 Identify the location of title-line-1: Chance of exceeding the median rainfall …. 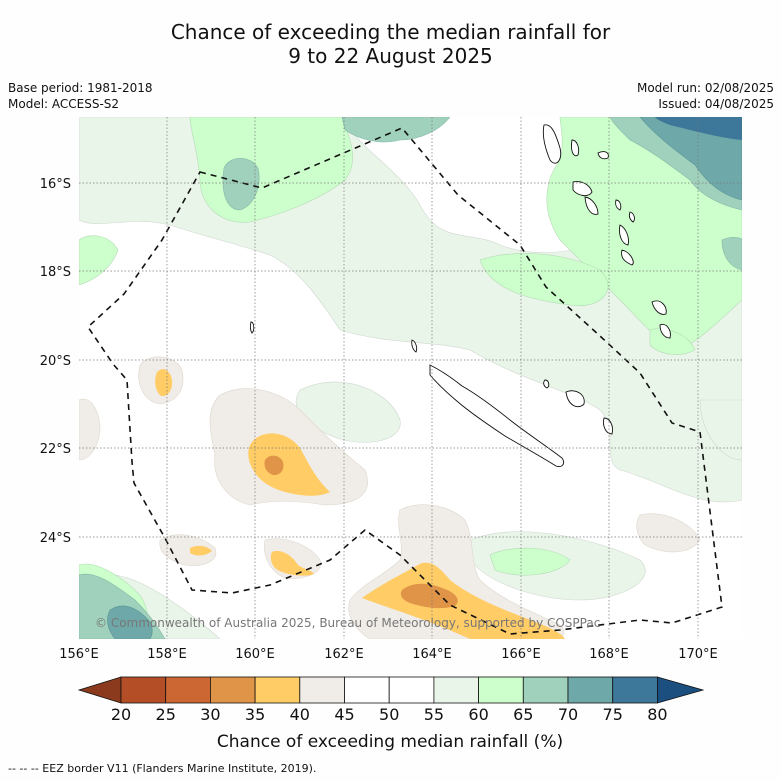
(390, 32).